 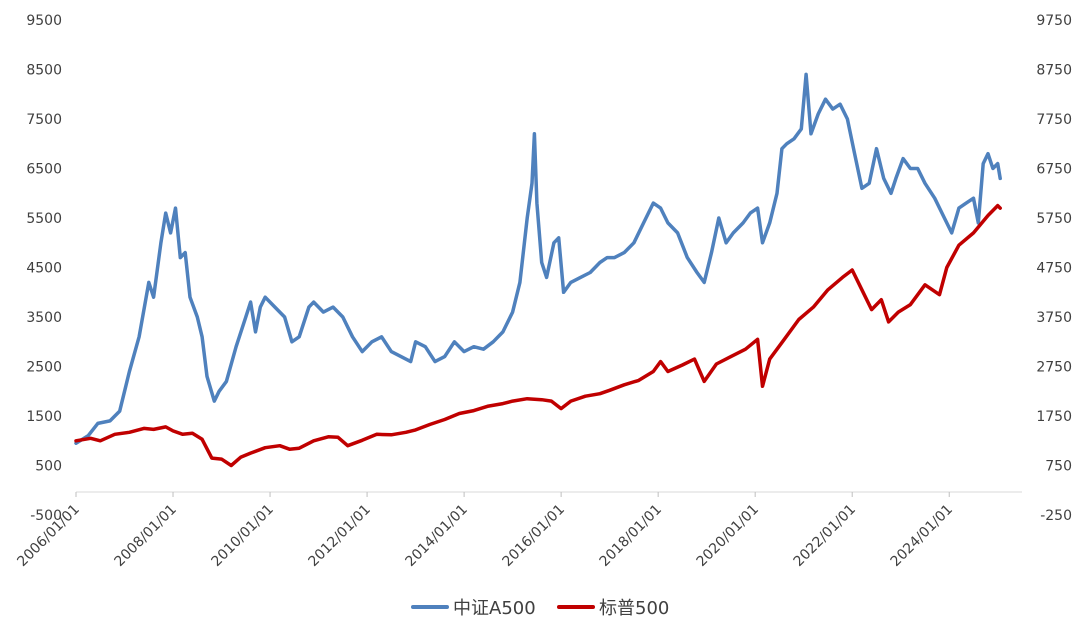 I want to click on left-tick-label: 5500, so click(x=44, y=219).